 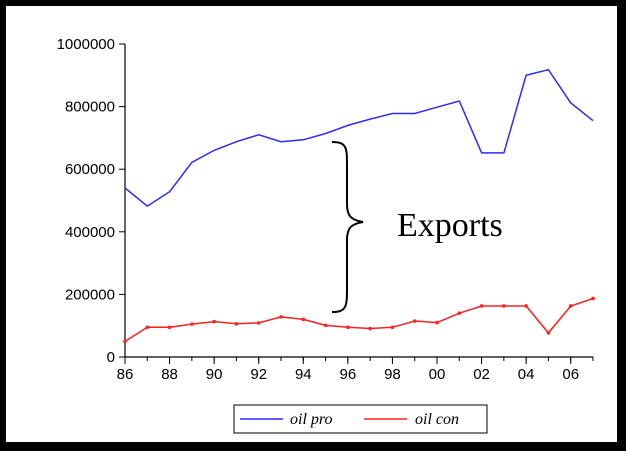 What do you see at coordinates (125, 374) in the screenshot?
I see `x-tick-label: 86` at bounding box center [125, 374].